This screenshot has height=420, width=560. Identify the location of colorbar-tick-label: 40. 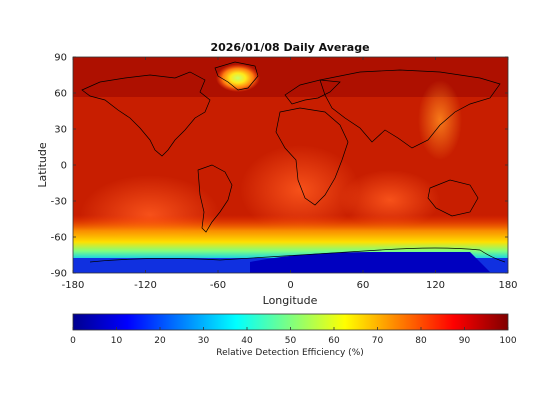
(247, 341).